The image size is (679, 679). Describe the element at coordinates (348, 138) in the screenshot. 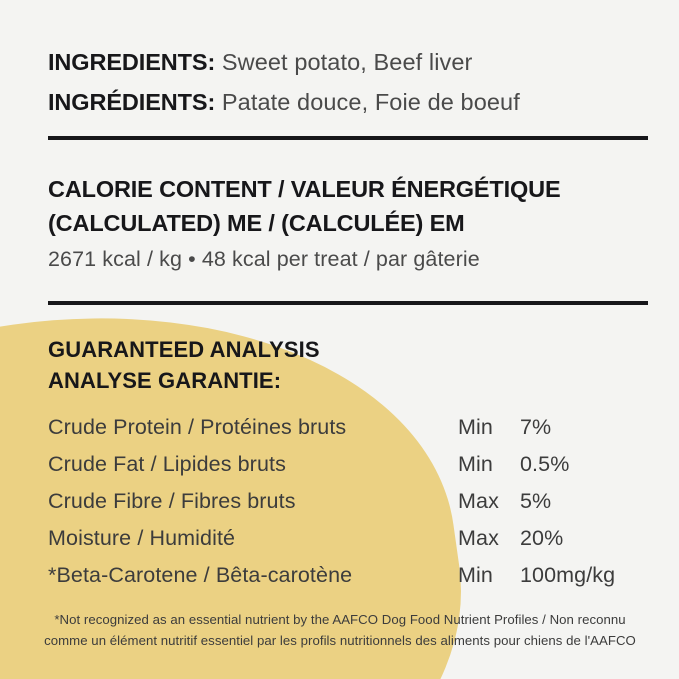

I see `divider-above-calorie-content` at that location.